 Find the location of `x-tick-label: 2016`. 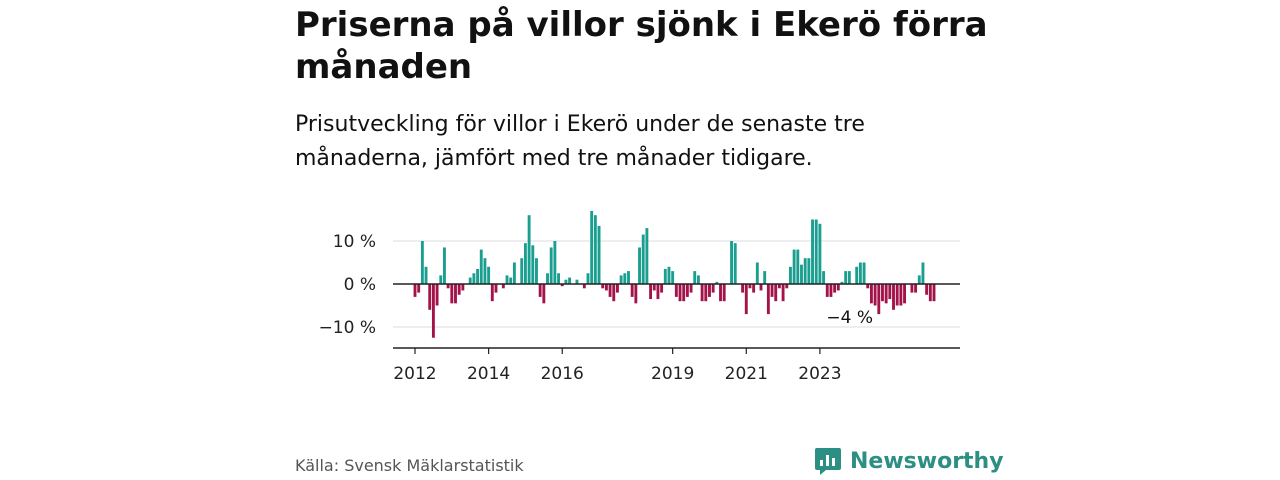

x-tick-label: 2016 is located at coordinates (562, 374).